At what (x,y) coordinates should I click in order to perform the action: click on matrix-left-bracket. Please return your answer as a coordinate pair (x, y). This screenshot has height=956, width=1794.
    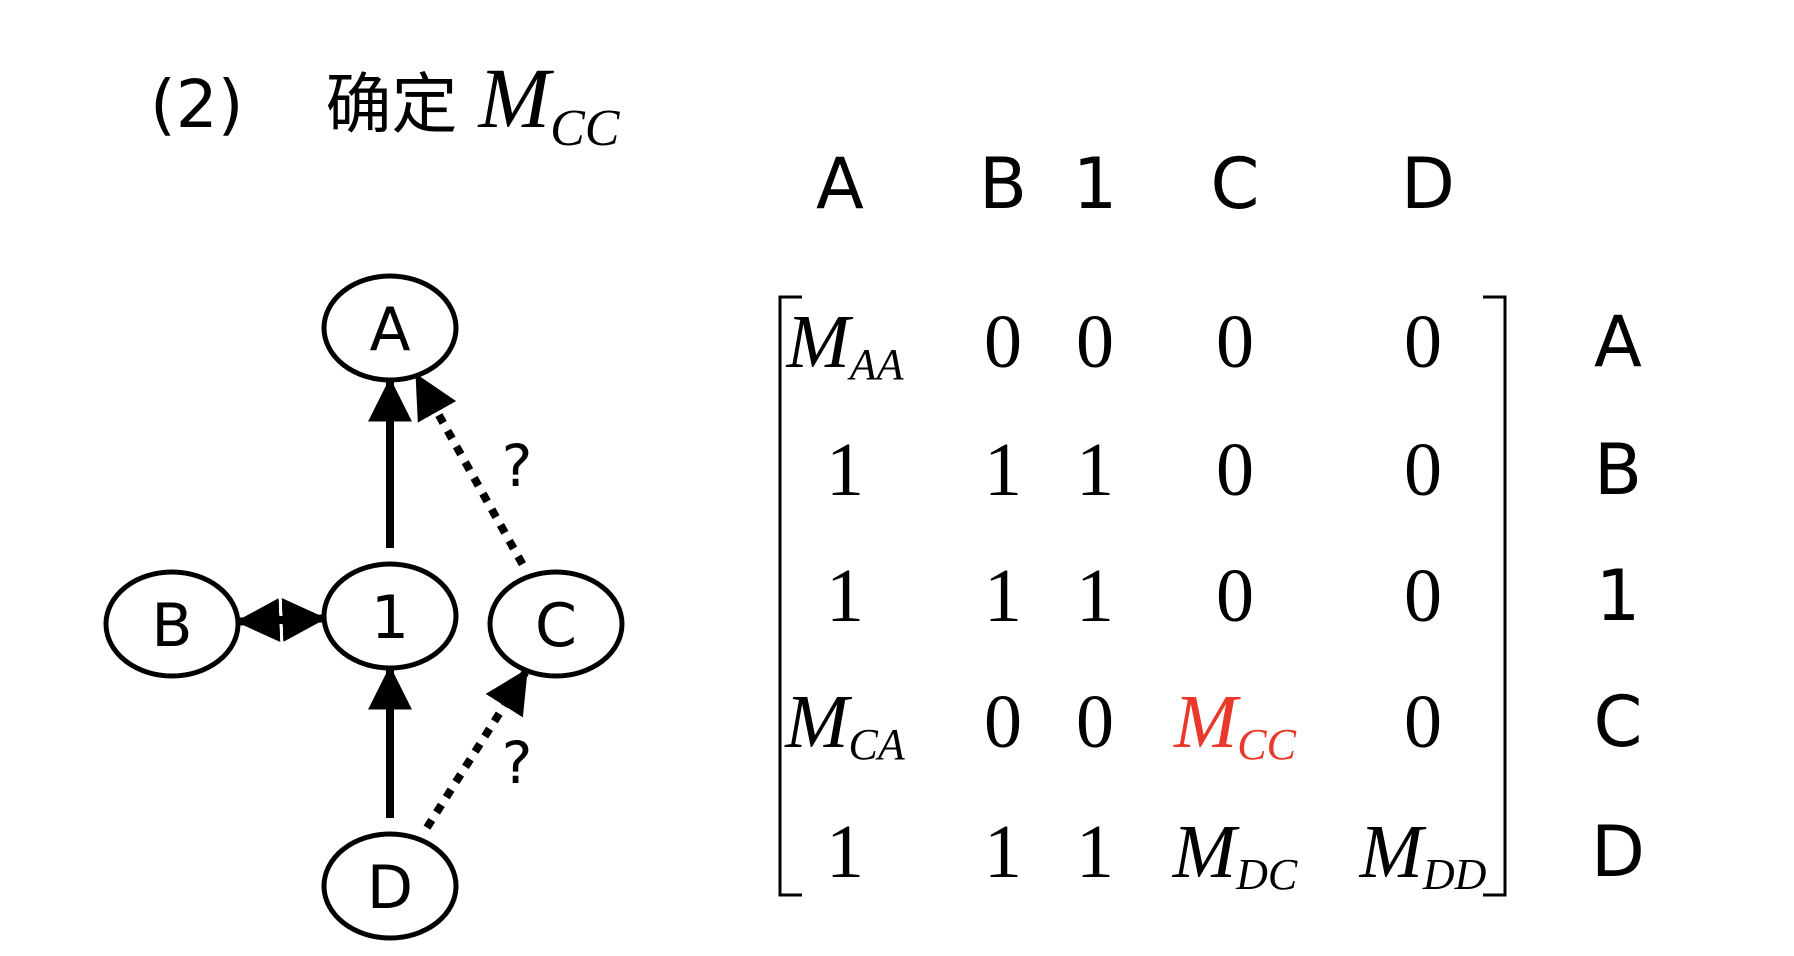
    Looking at the image, I should click on (790, 596).